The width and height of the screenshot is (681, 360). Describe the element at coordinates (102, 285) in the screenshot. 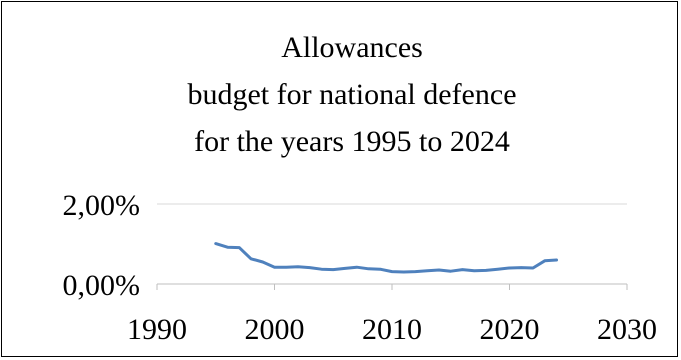

I see `y-tick-label-0: 0,00%` at that location.